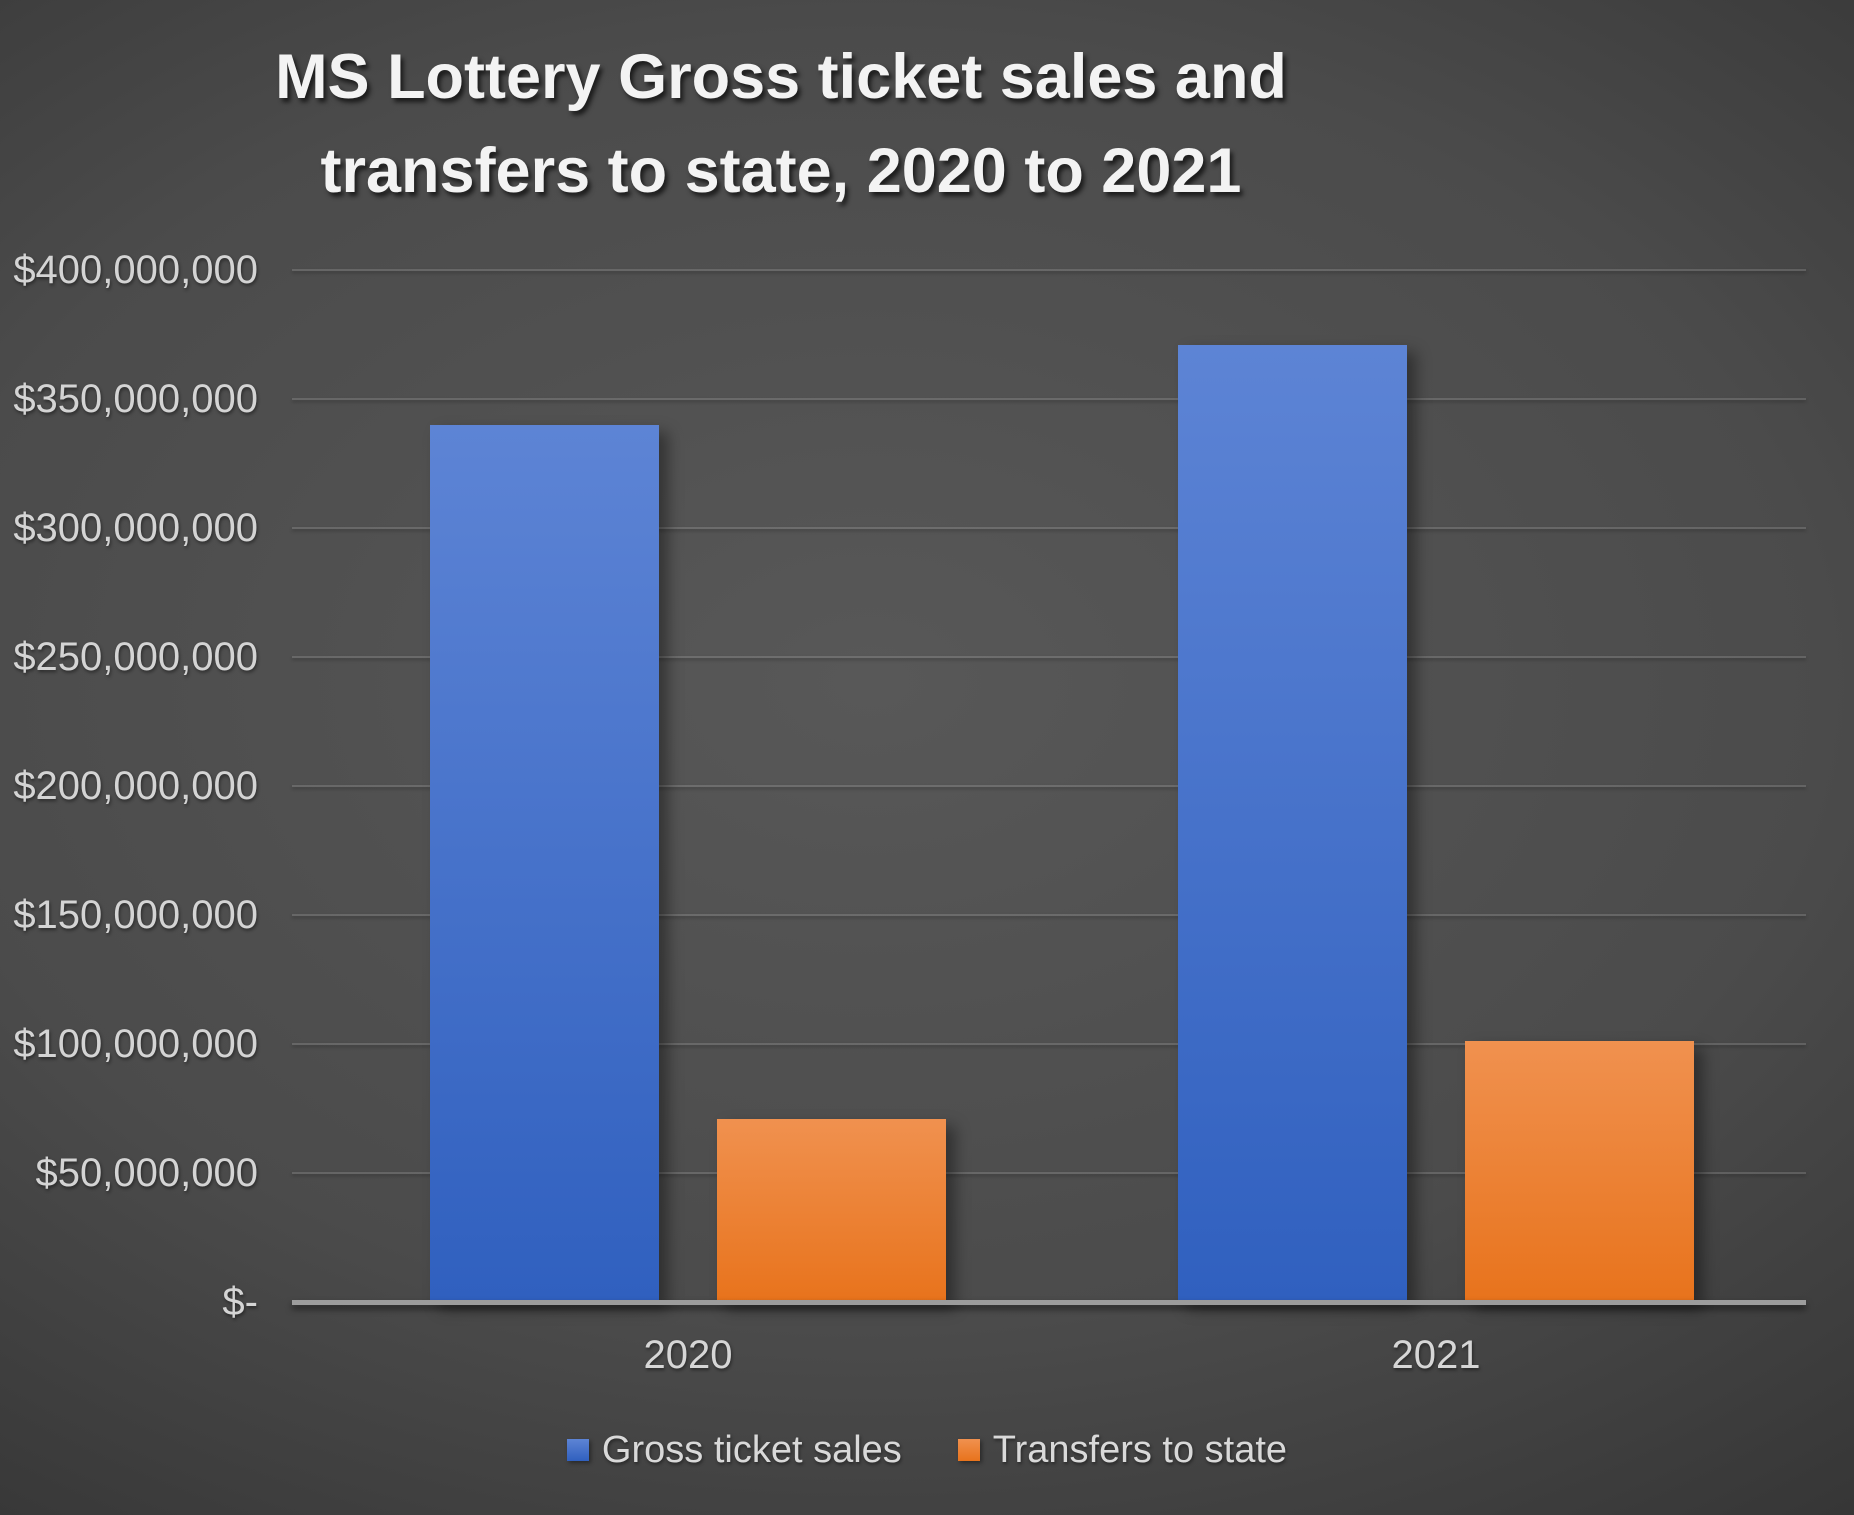  I want to click on y-tick-label-200000000: $200,000,000, so click(135, 786).